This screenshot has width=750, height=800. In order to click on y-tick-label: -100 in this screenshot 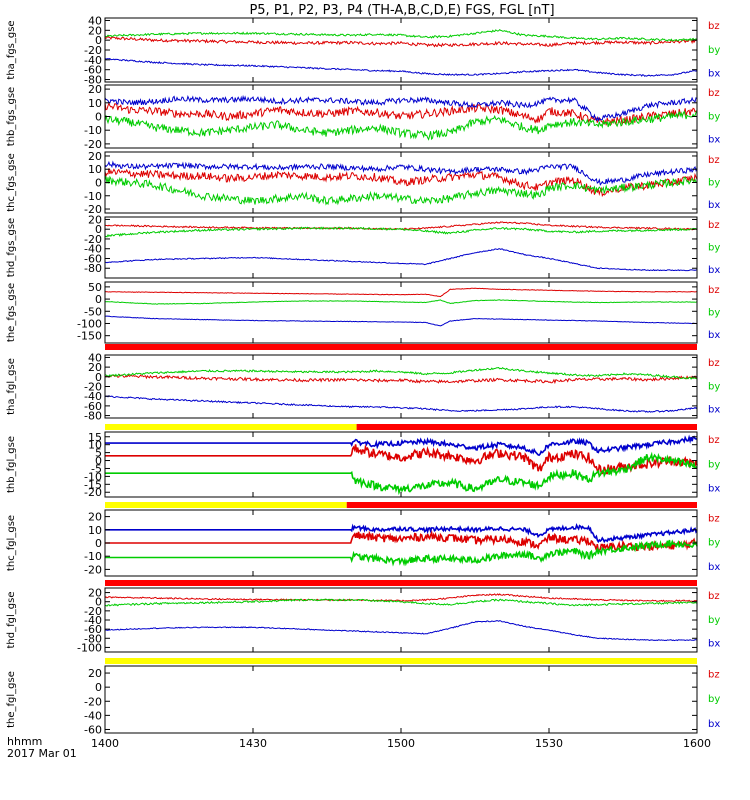, I will do `click(89, 647)`.